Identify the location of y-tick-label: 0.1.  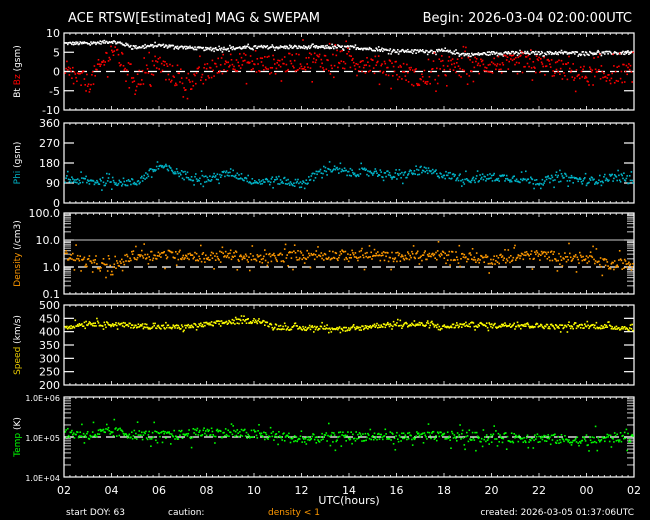
(52, 294).